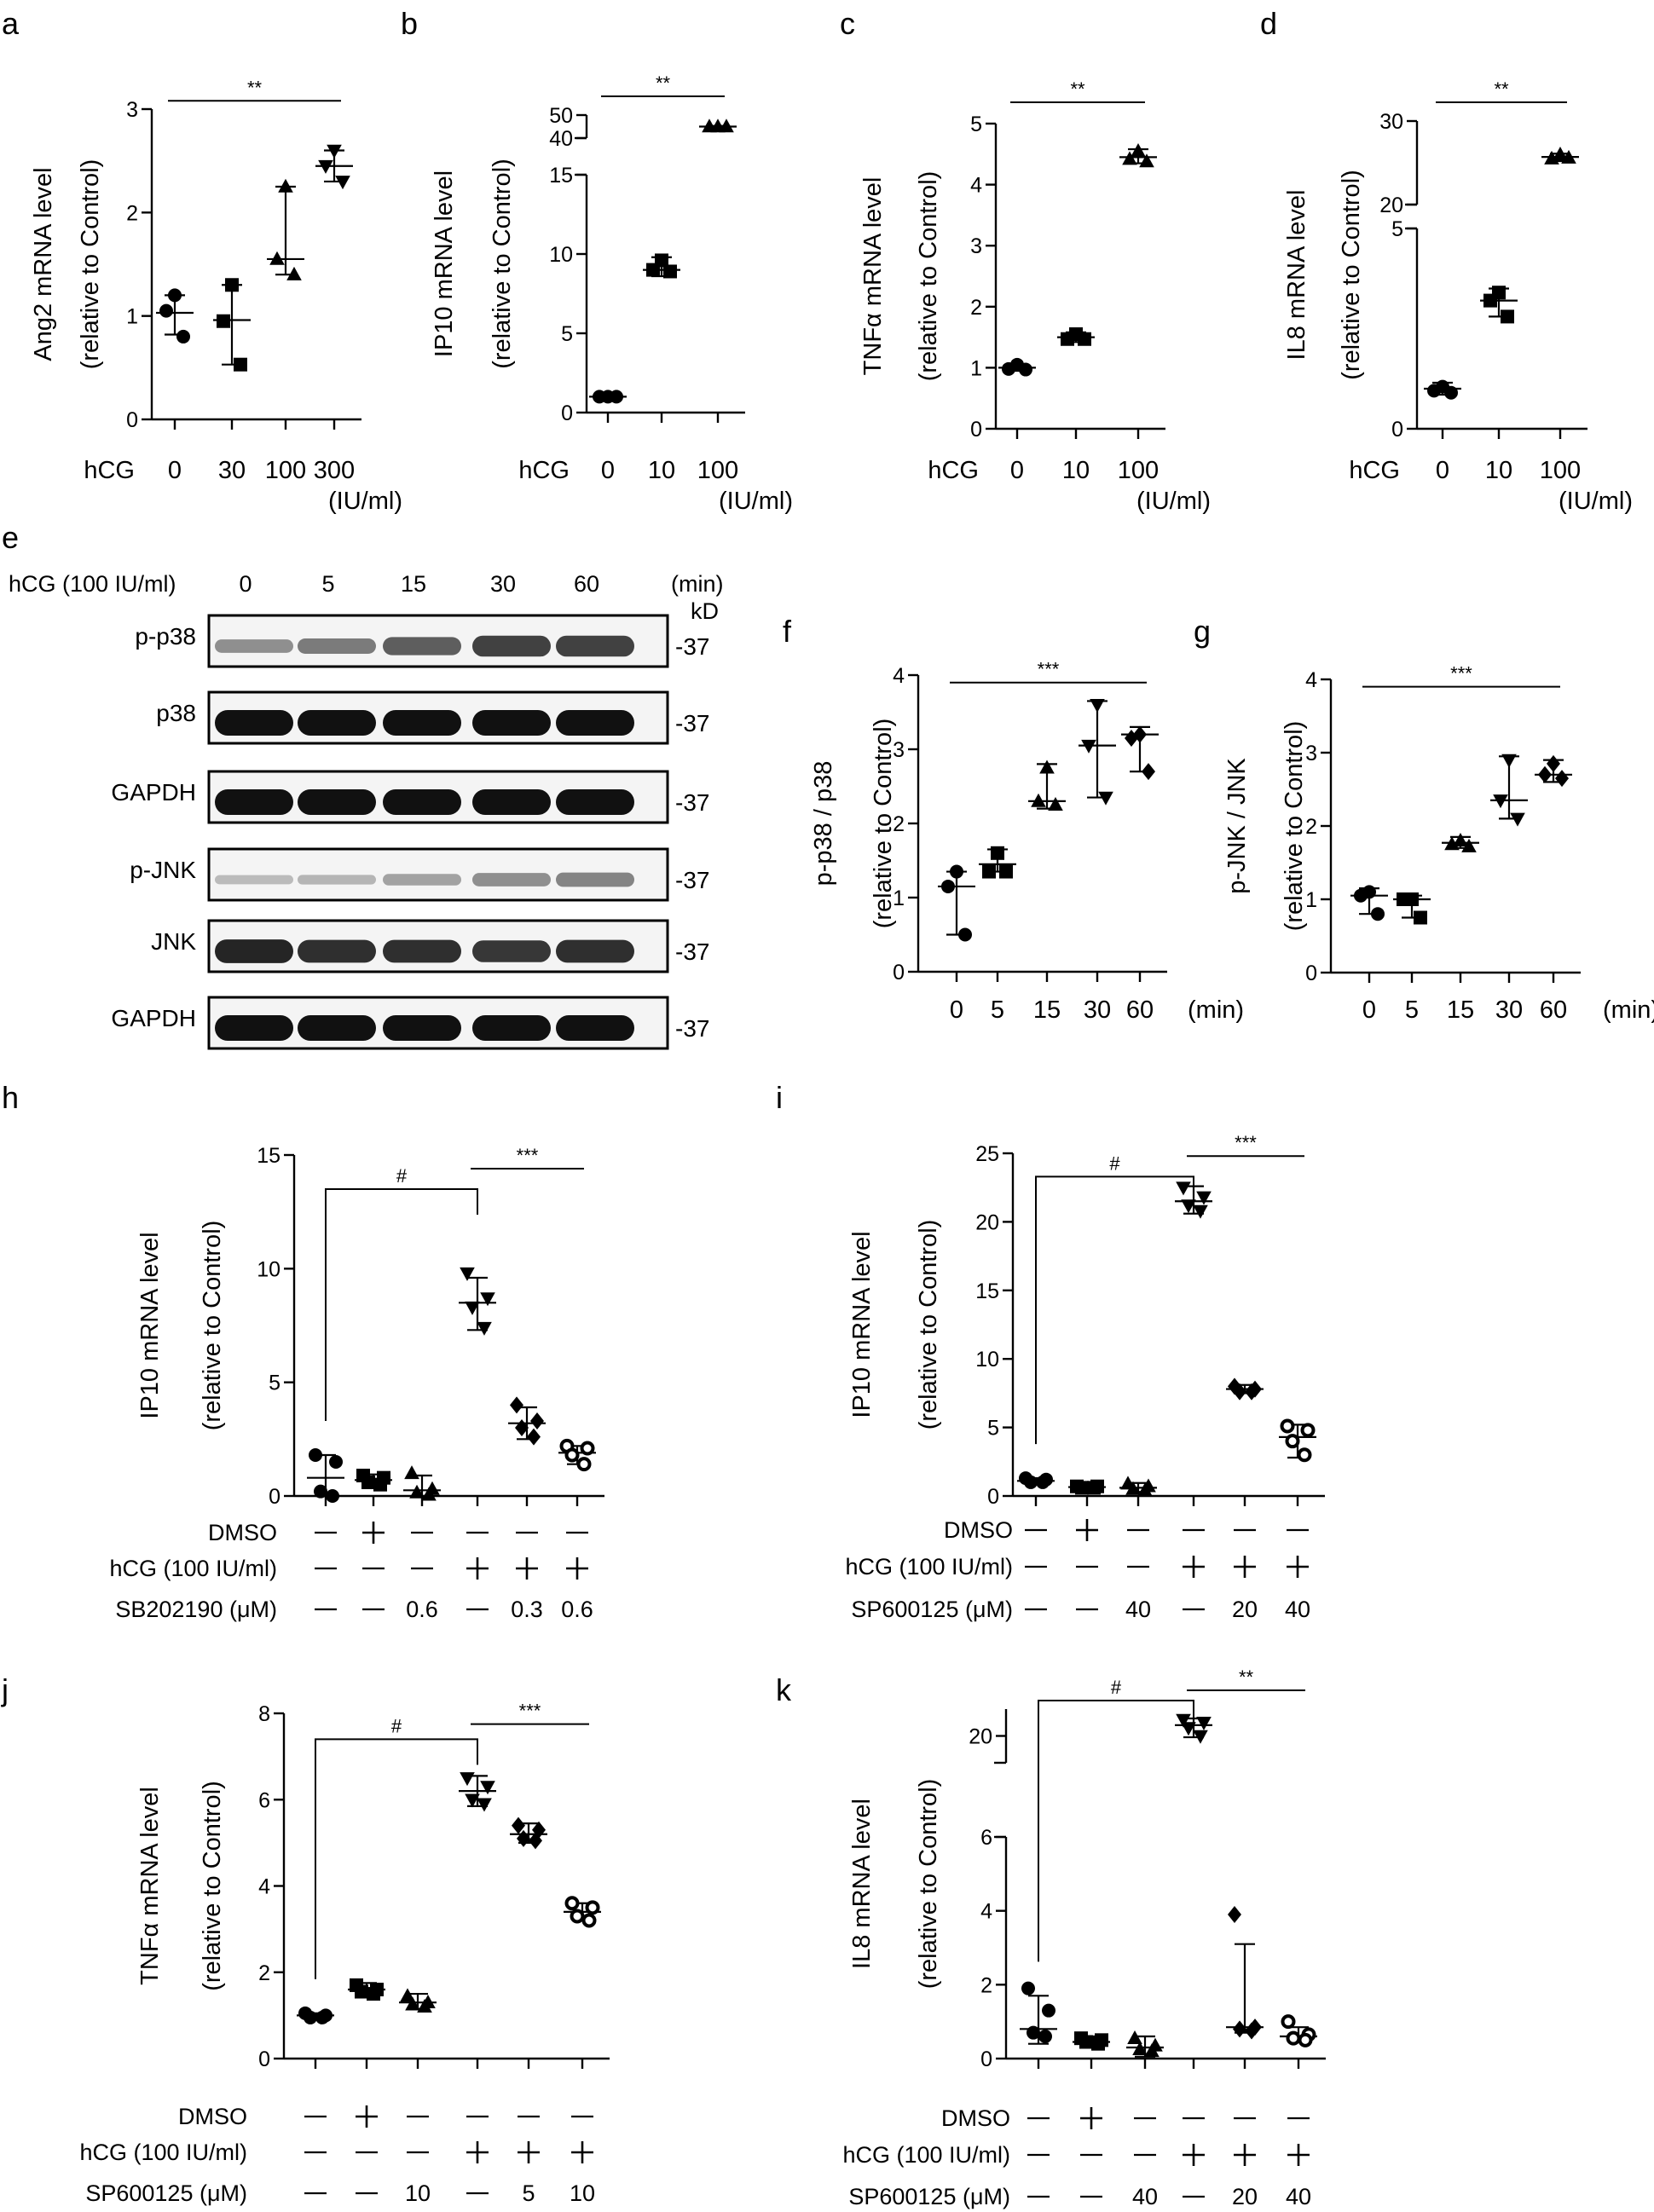 This screenshot has height=2212, width=1654. What do you see at coordinates (993, 1429) in the screenshot?
I see `y-tick-label-i: 5` at bounding box center [993, 1429].